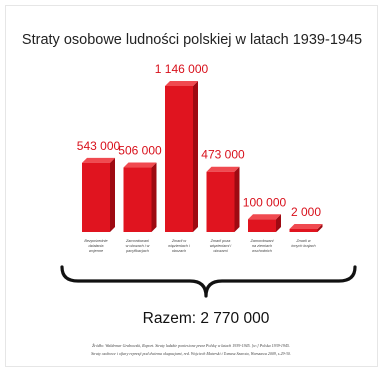  Describe the element at coordinates (223, 155) in the screenshot. I see `value-label: 473 000` at that location.